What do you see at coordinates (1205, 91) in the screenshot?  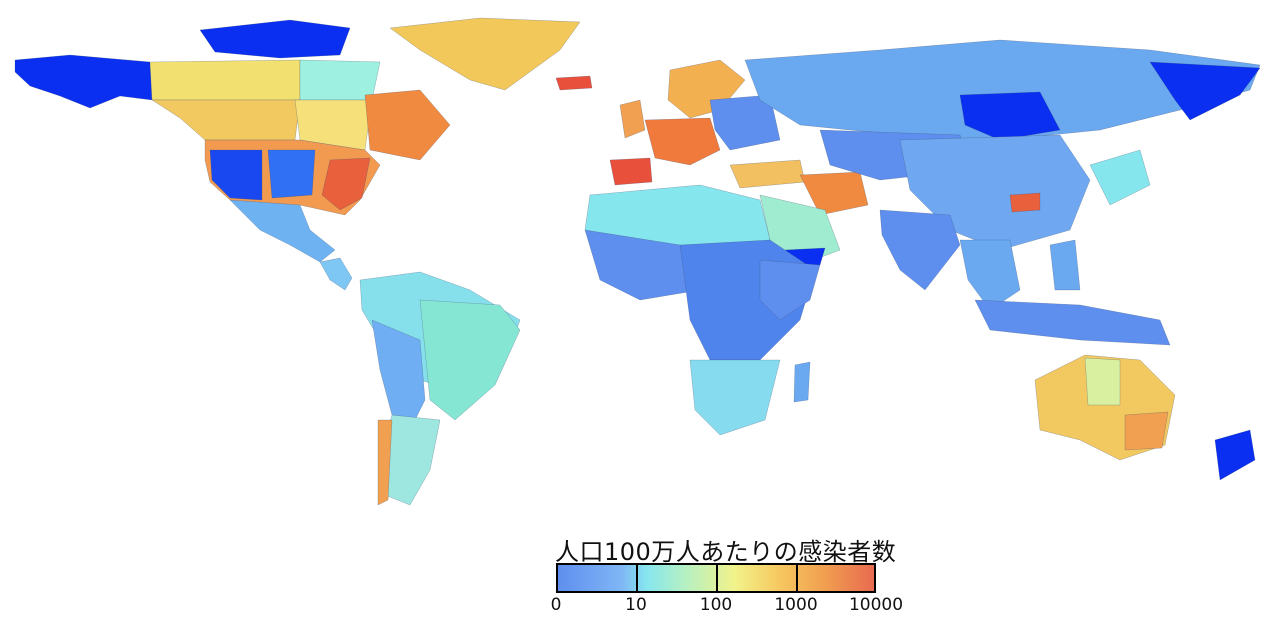 I see `region-russia-nodata` at bounding box center [1205, 91].